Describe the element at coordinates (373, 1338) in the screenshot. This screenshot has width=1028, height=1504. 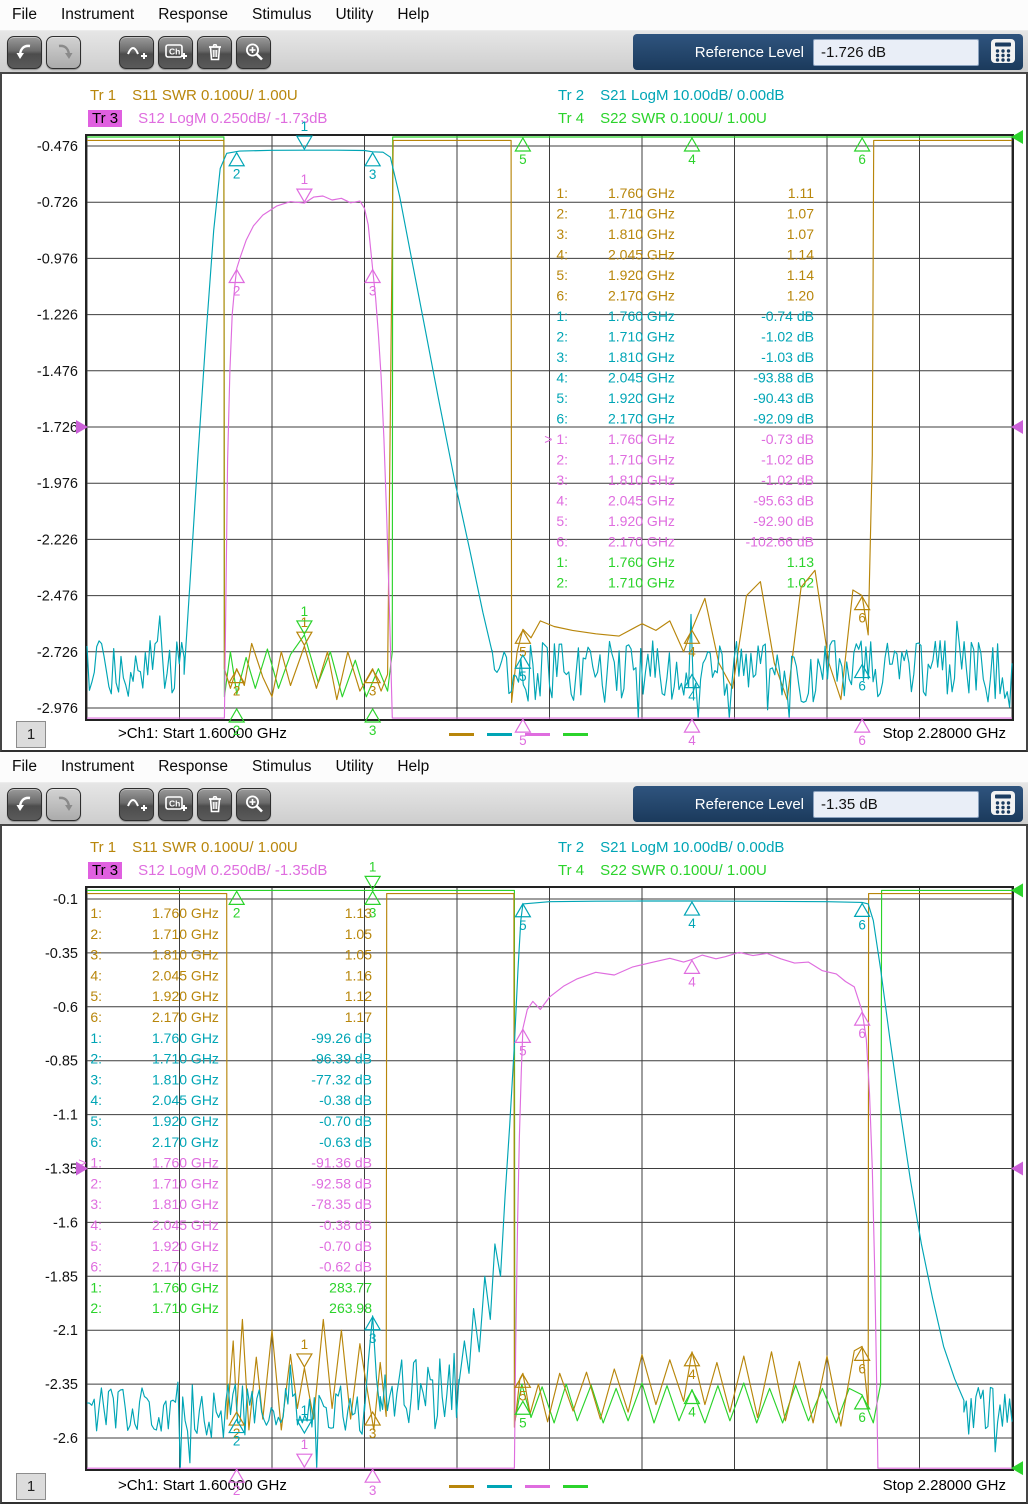
I see `marker-label-tr2-3: 3` at that location.